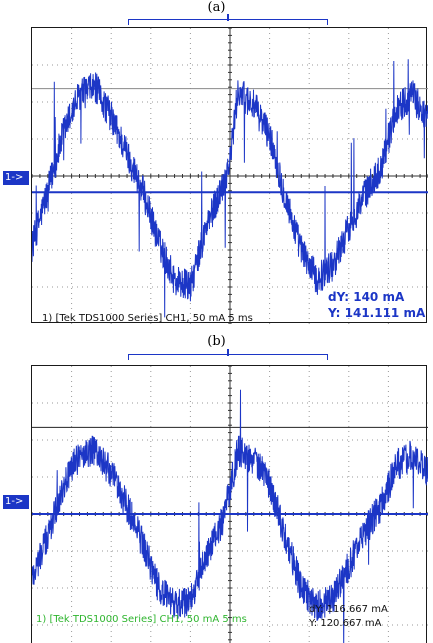 The height and width of the screenshot is (643, 433). Describe the element at coordinates (376, 305) in the screenshot. I see `panel-a-cursor-readout: dY: 140 mA Y: 141.111 mA` at that location.